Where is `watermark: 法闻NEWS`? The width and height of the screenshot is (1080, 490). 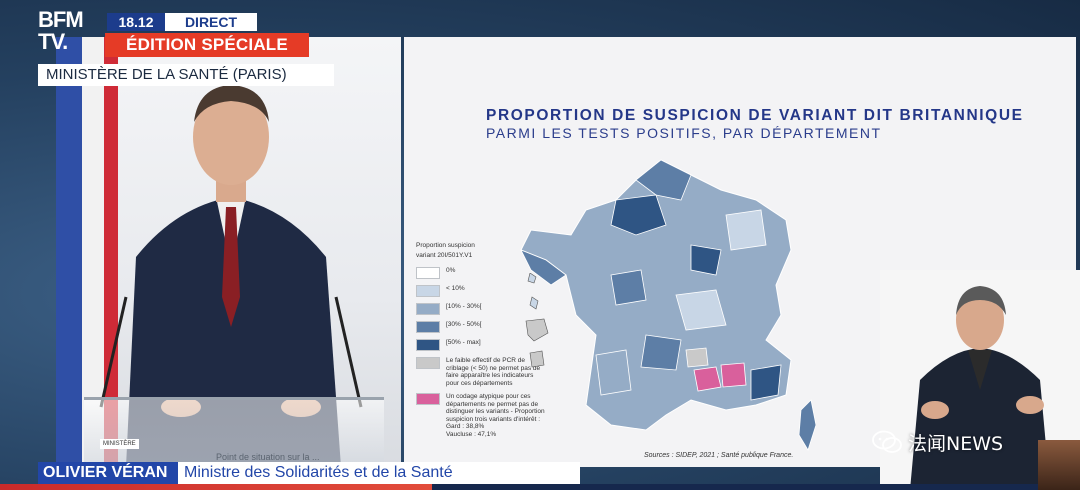 watermark: 法闻NEWS is located at coordinates (962, 442).